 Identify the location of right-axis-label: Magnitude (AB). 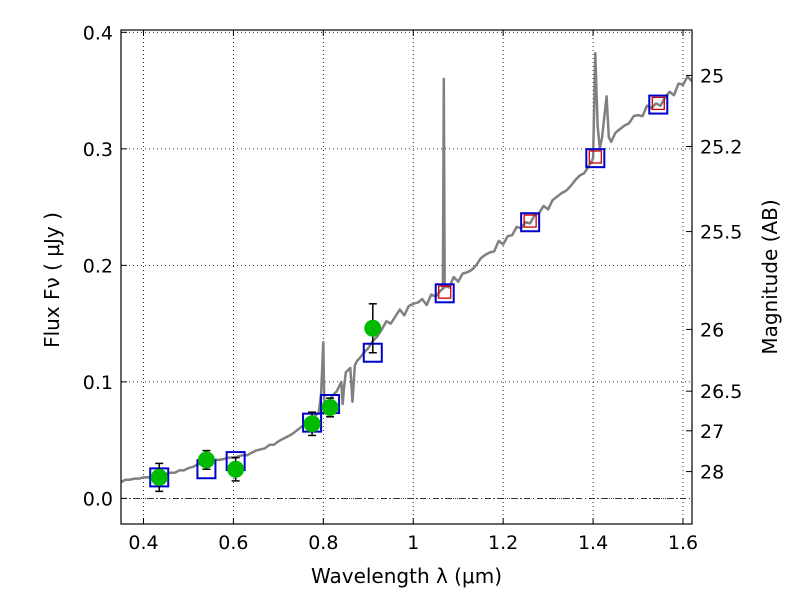
(770, 276).